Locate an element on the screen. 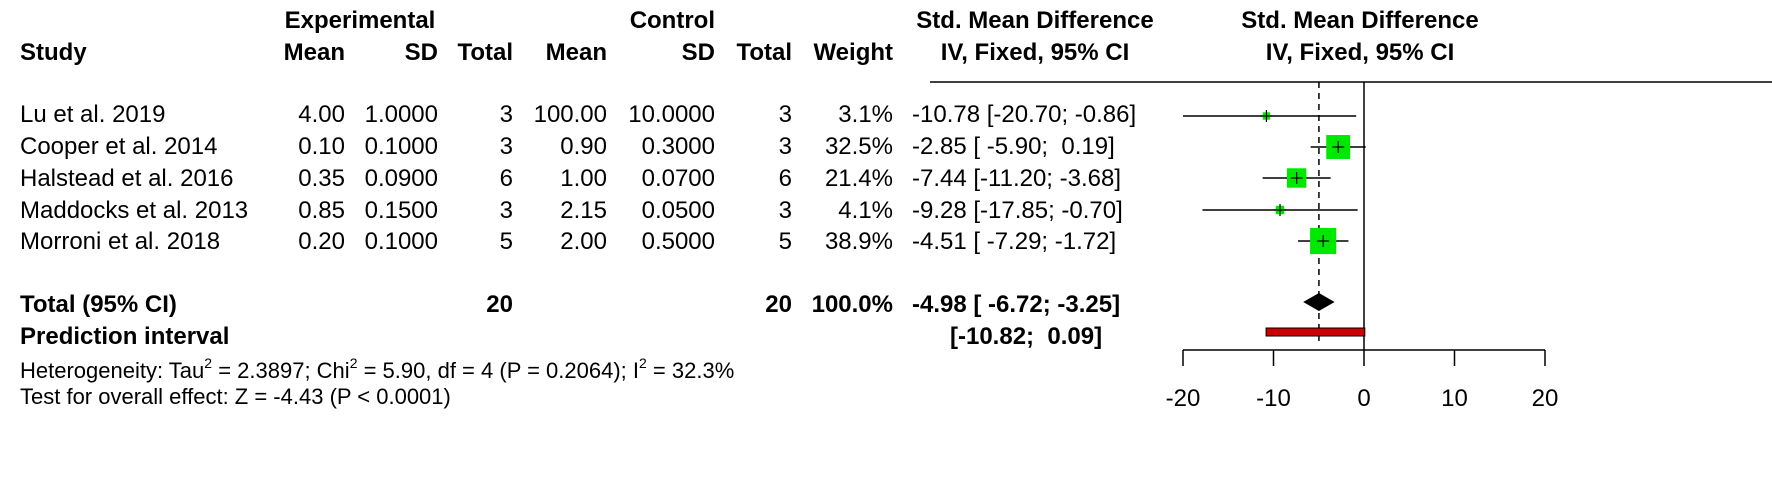  exp-mean: 0.35 is located at coordinates (321, 178).